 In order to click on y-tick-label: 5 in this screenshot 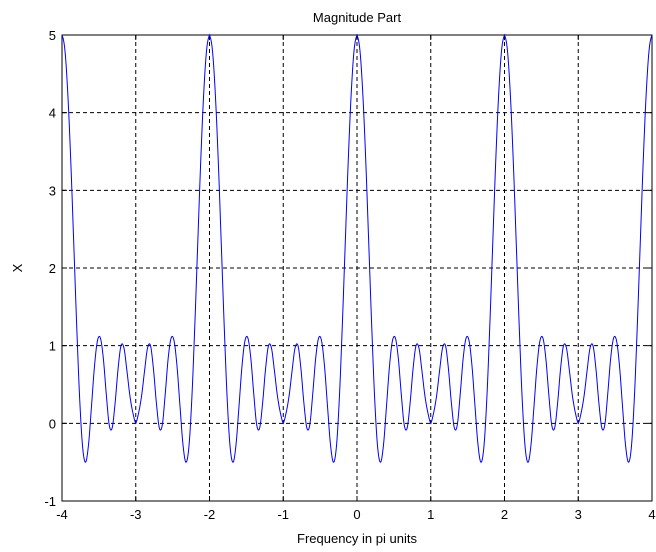, I will do `click(52, 35)`.